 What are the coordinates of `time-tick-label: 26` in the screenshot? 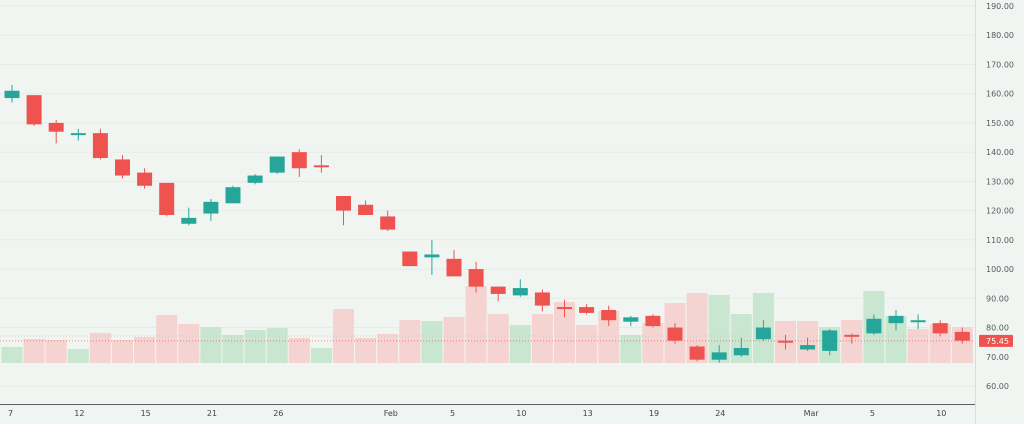 It's located at (278, 413).